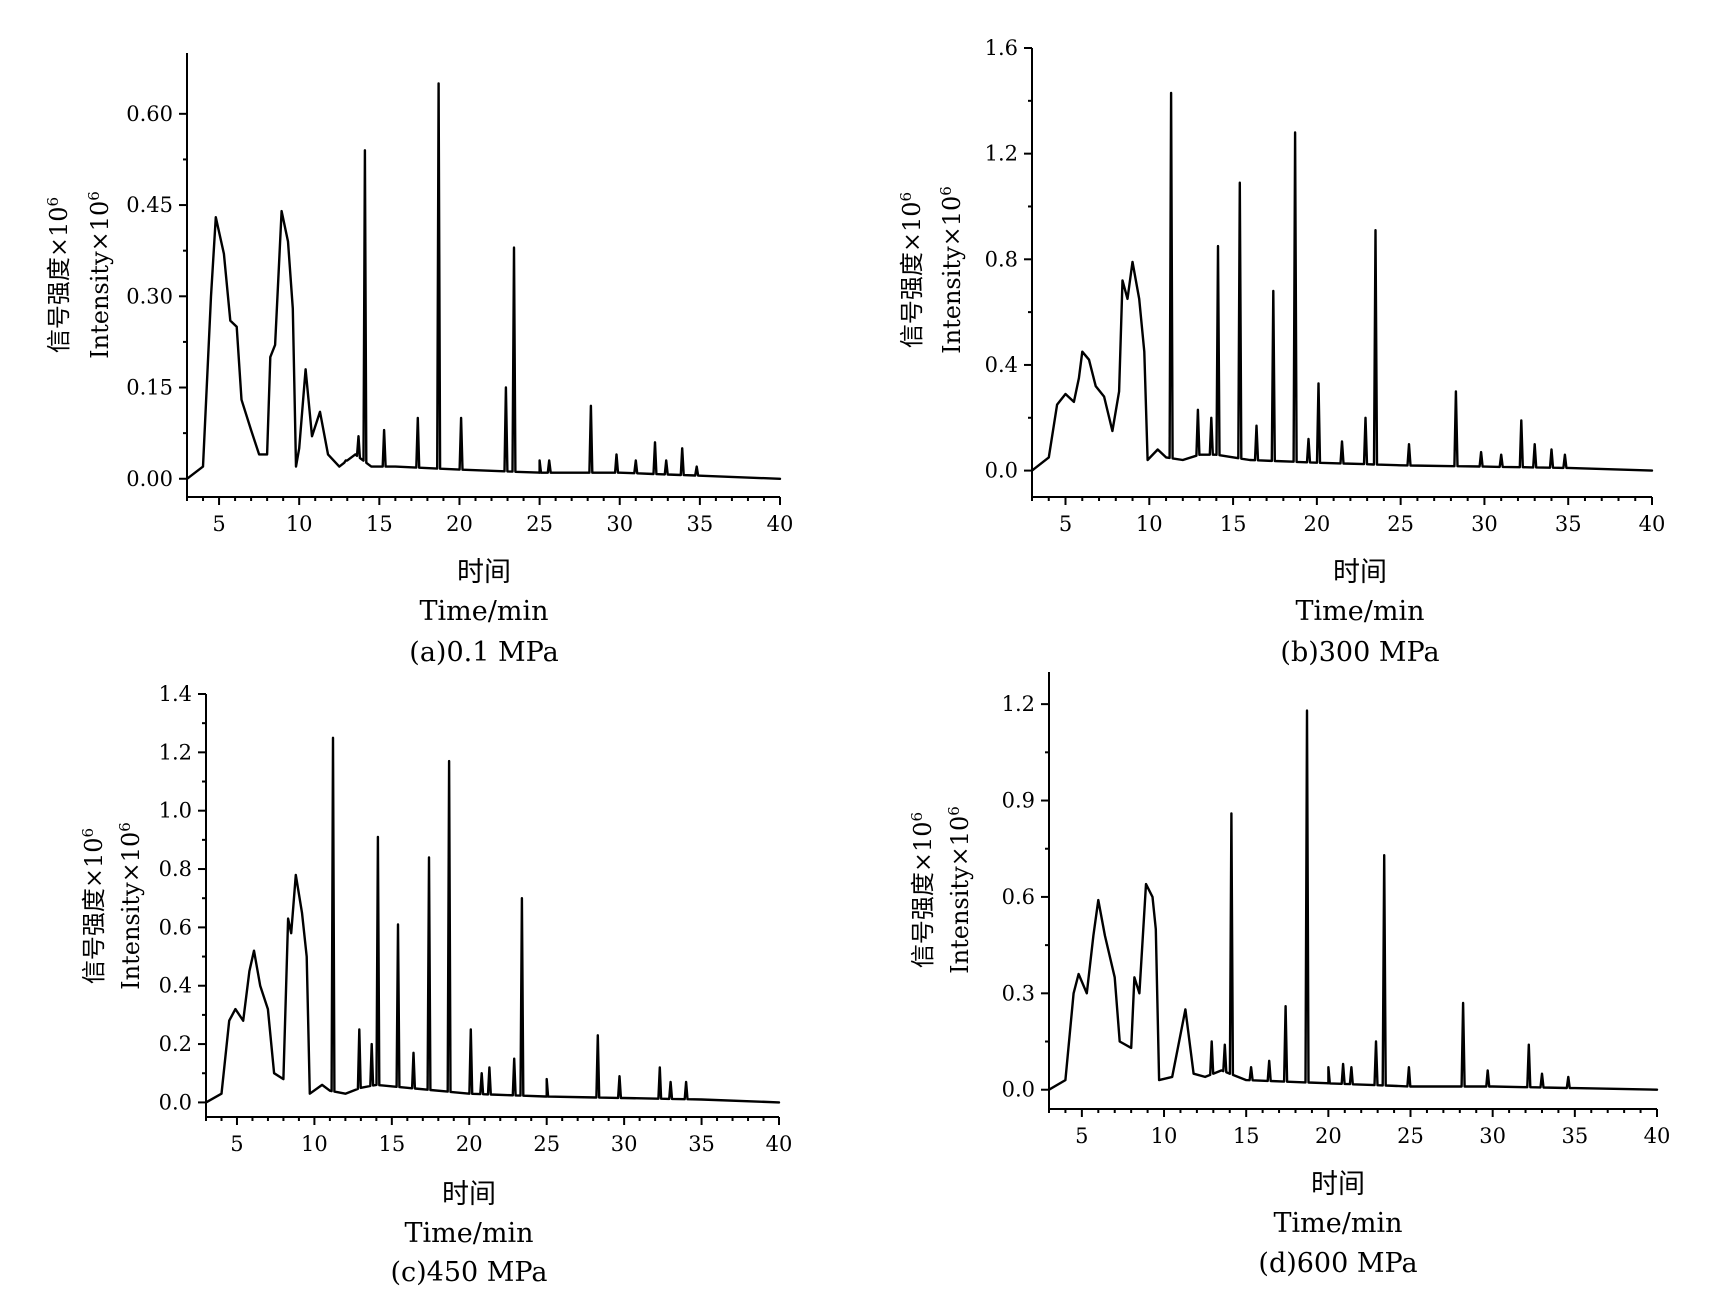 Image resolution: width=1712 pixels, height=1296 pixels. What do you see at coordinates (1360, 572) in the screenshot?
I see `chart-b-xlabel-cn: 时间` at bounding box center [1360, 572].